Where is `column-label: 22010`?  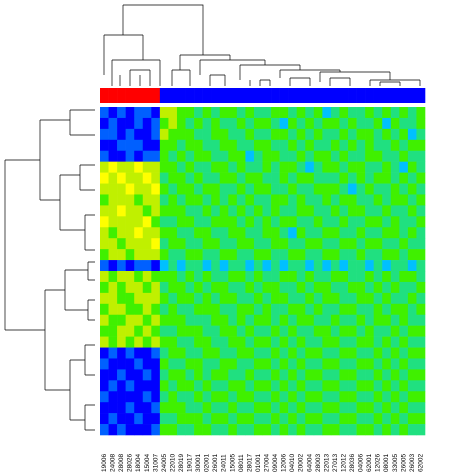
column-label: 22010 is located at coordinates (172, 463).